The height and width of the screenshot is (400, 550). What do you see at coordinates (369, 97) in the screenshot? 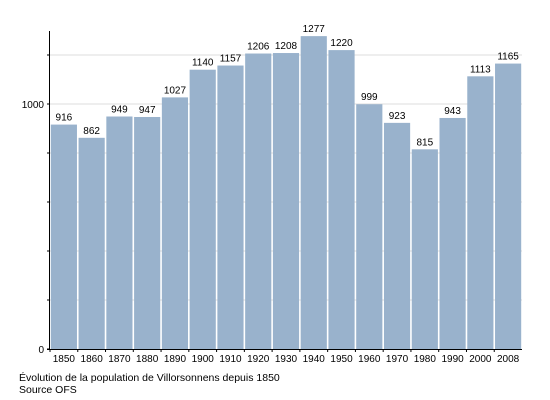
I see `bar-value-label: 999` at bounding box center [369, 97].